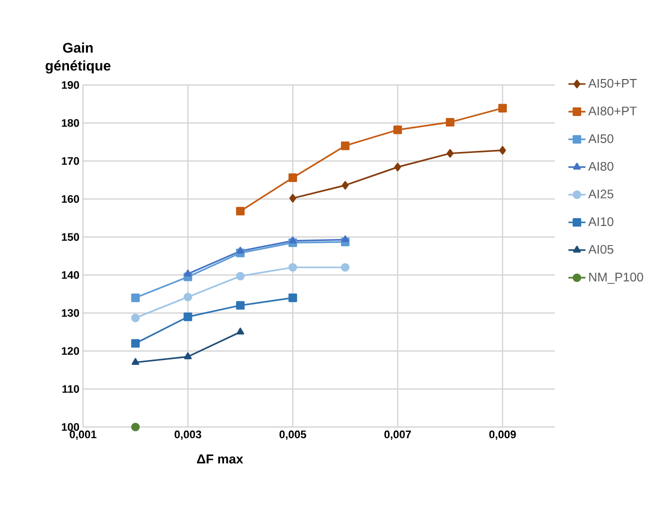 The image size is (669, 509). Describe the element at coordinates (612, 83) in the screenshot. I see `legend-label: AI50+PT` at that location.